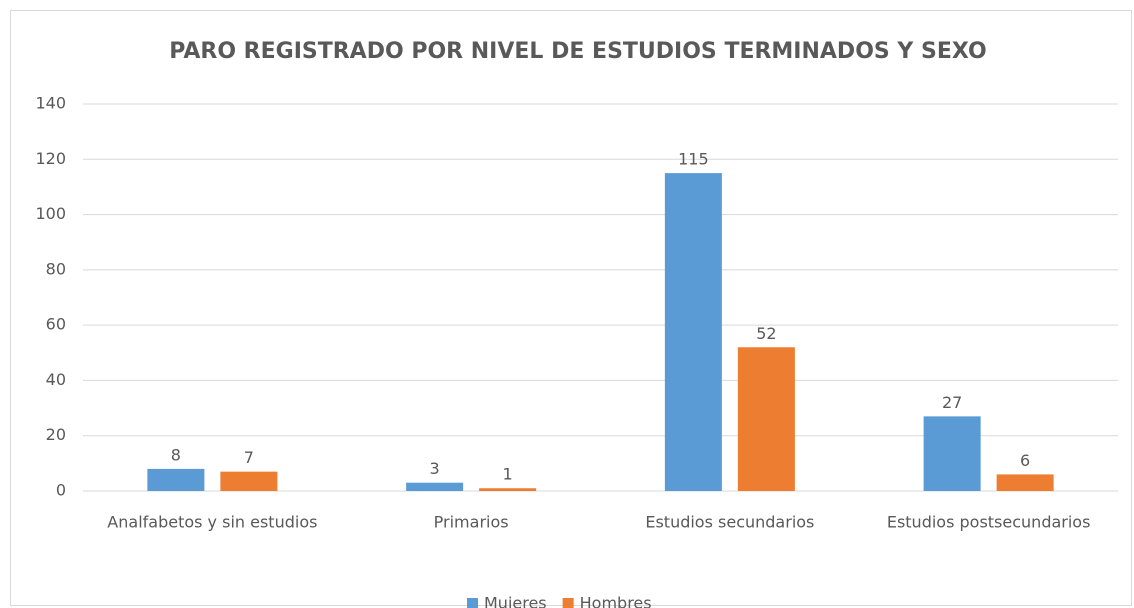 The image size is (1134, 608). What do you see at coordinates (693, 159) in the screenshot?
I see `data-label: 115` at bounding box center [693, 159].